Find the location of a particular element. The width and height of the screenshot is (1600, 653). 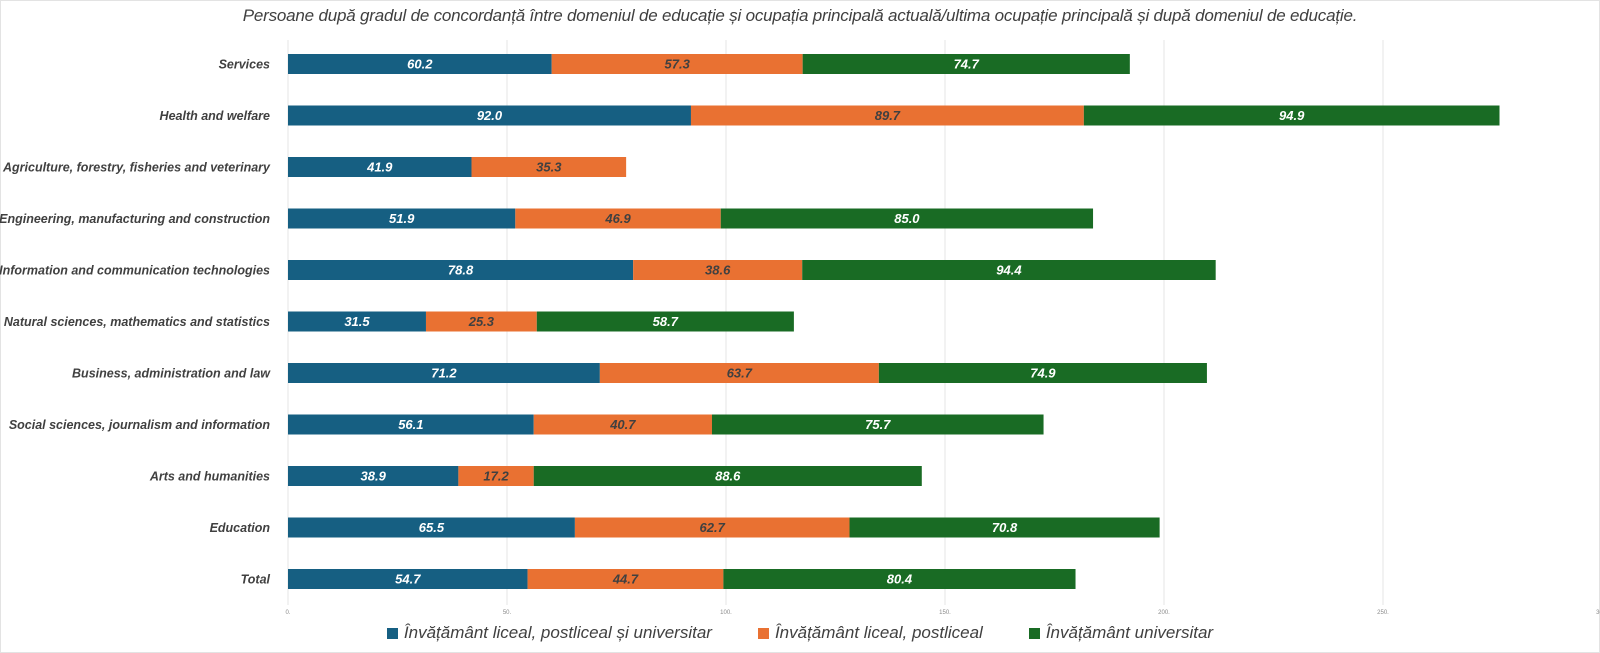

legend-item-series-3: Învățământ universitar is located at coordinates (1121, 633).